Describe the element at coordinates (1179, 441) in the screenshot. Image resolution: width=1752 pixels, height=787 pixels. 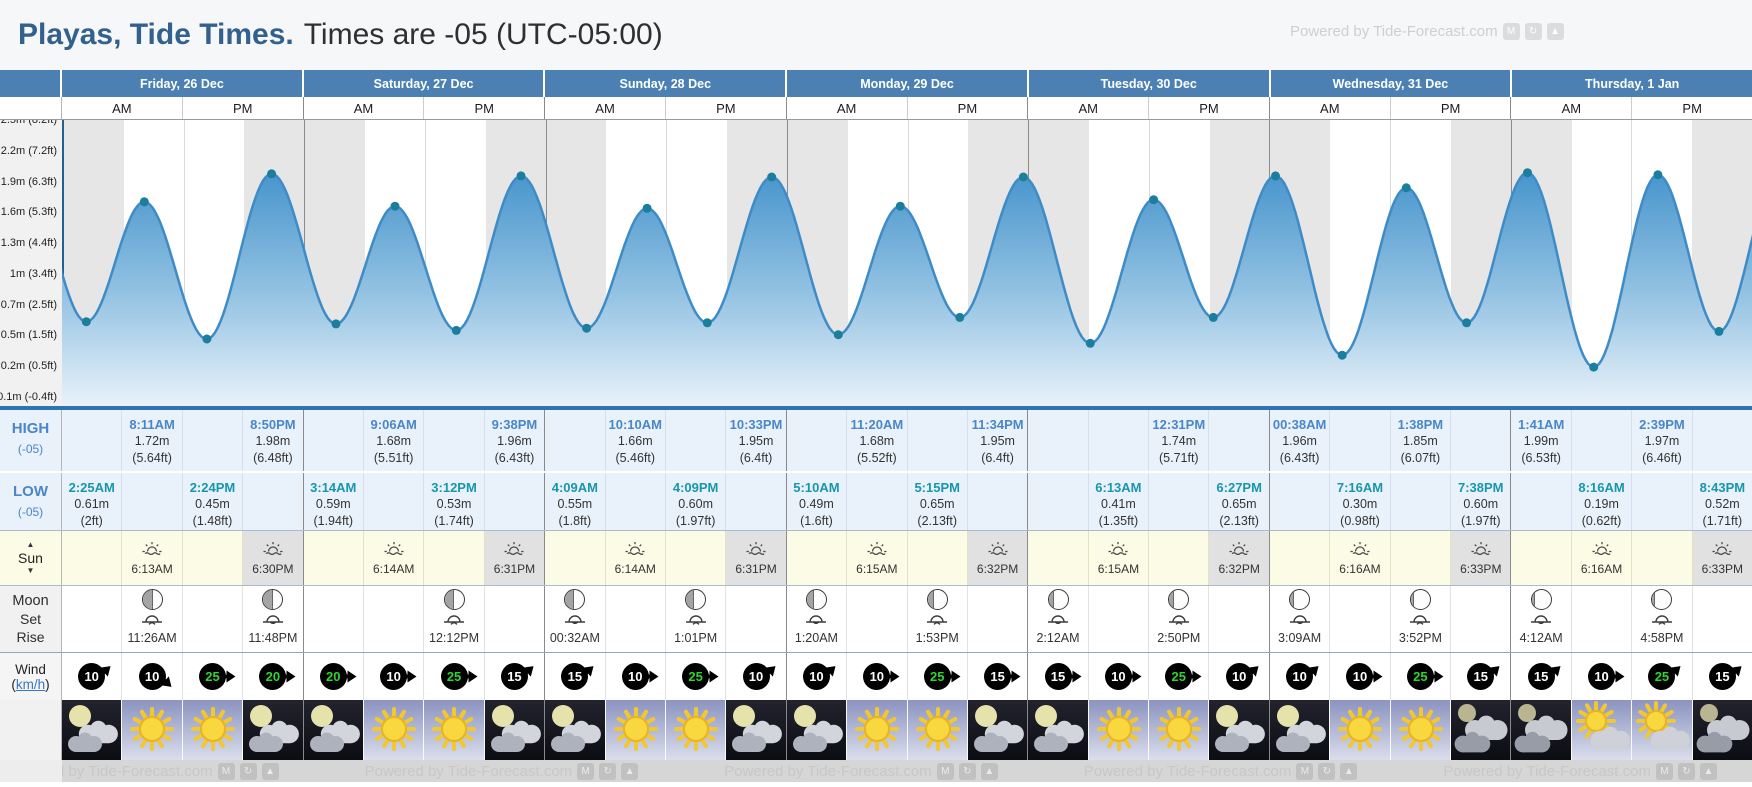
I see `high-tide-height-m: 1.74m` at that location.